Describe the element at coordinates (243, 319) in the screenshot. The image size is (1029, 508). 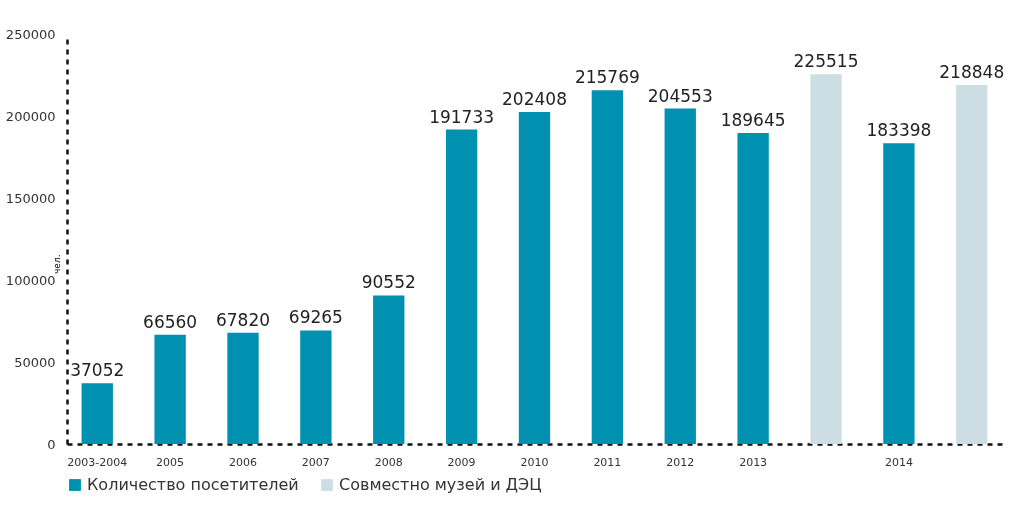
I see `data-label: 67820` at that location.